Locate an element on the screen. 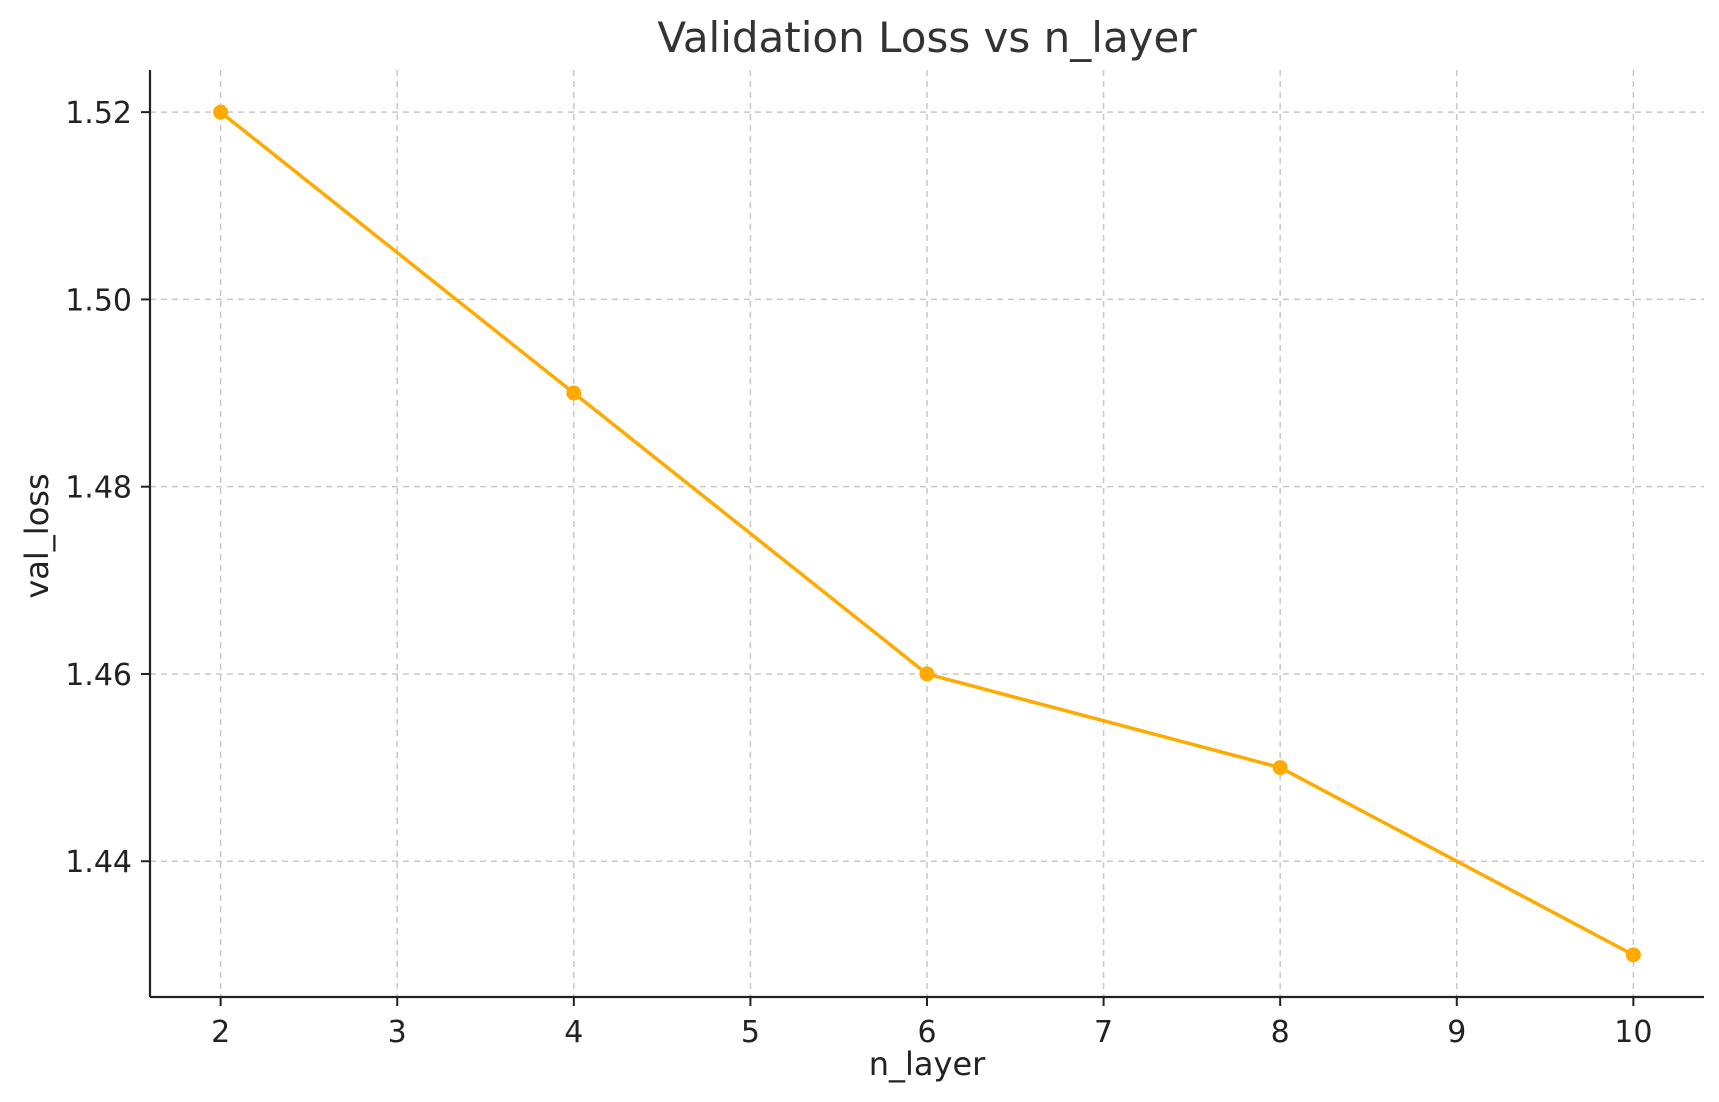  y-axis-label: val_loss is located at coordinates (37, 535).